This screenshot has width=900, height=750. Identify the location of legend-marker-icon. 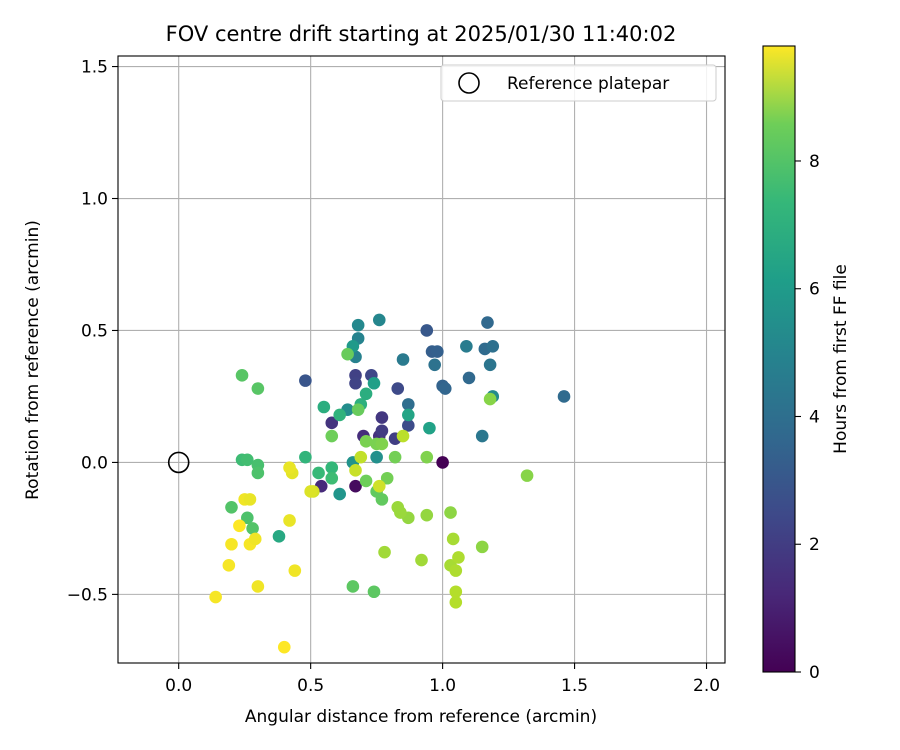
(469, 83).